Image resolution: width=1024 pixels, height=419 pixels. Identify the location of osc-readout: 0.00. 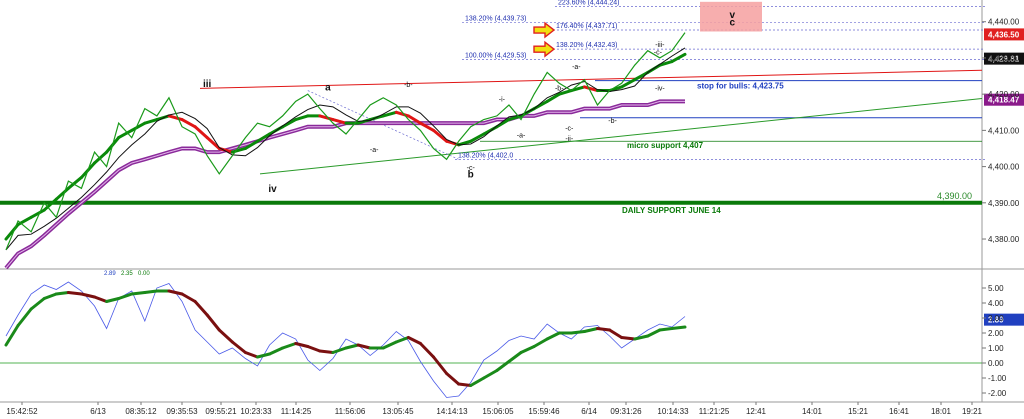
(144, 274).